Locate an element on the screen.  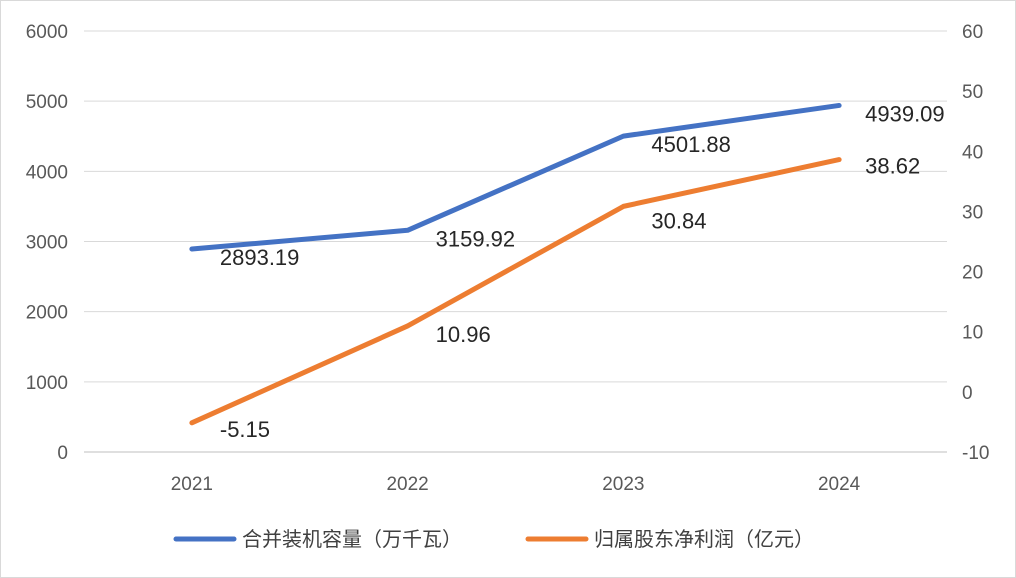
right-axis-tick-label: 10 is located at coordinates (972, 333).